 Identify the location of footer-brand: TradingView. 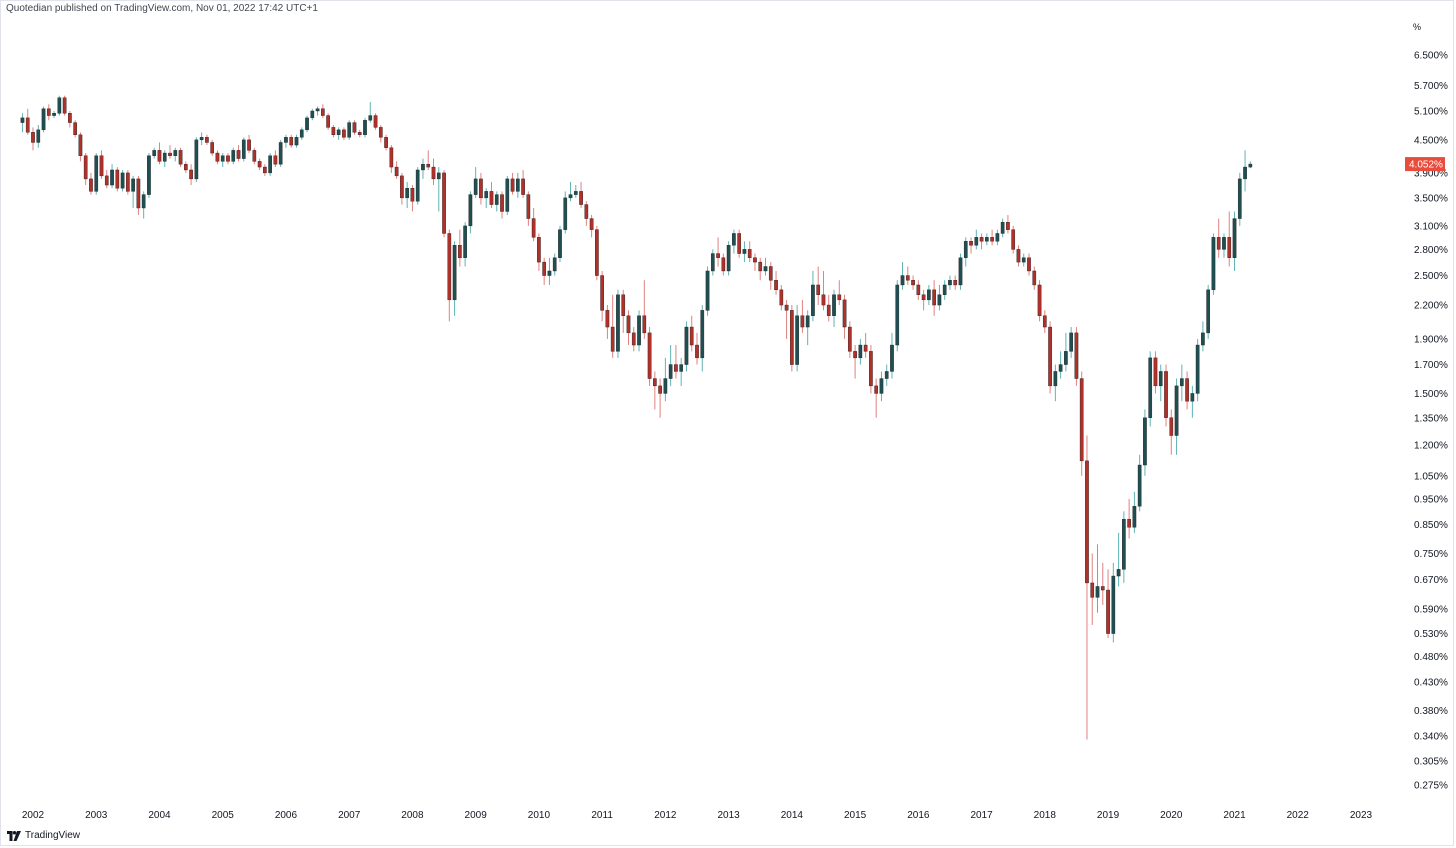
(43, 835).